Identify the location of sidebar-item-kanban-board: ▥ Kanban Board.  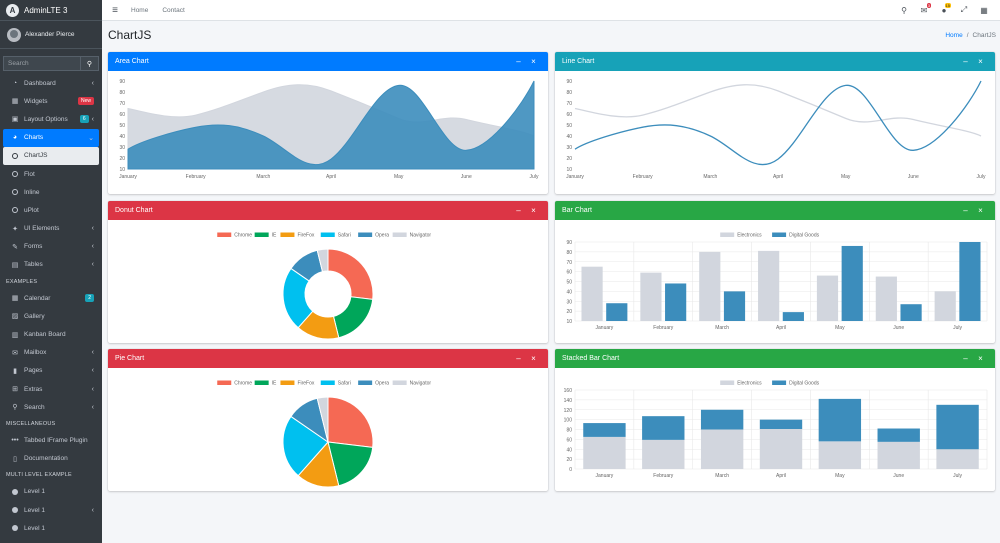
(51, 334).